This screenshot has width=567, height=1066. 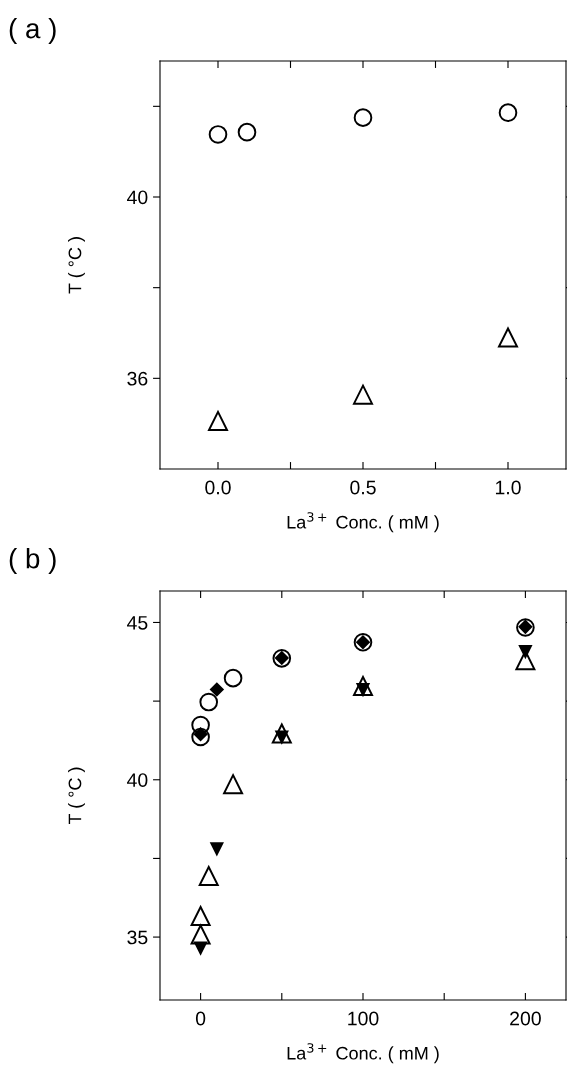 What do you see at coordinates (525, 1018) in the screenshot?
I see `x-tick-label: 200` at bounding box center [525, 1018].